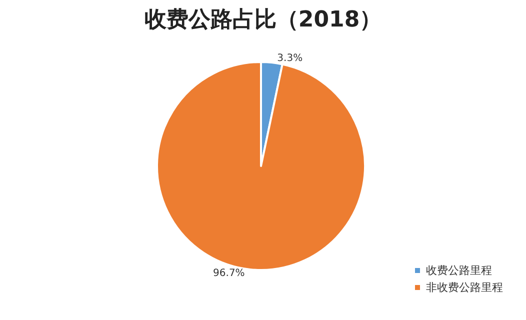  Describe the element at coordinates (290, 58) in the screenshot. I see `data-label: 3.3%` at that location.